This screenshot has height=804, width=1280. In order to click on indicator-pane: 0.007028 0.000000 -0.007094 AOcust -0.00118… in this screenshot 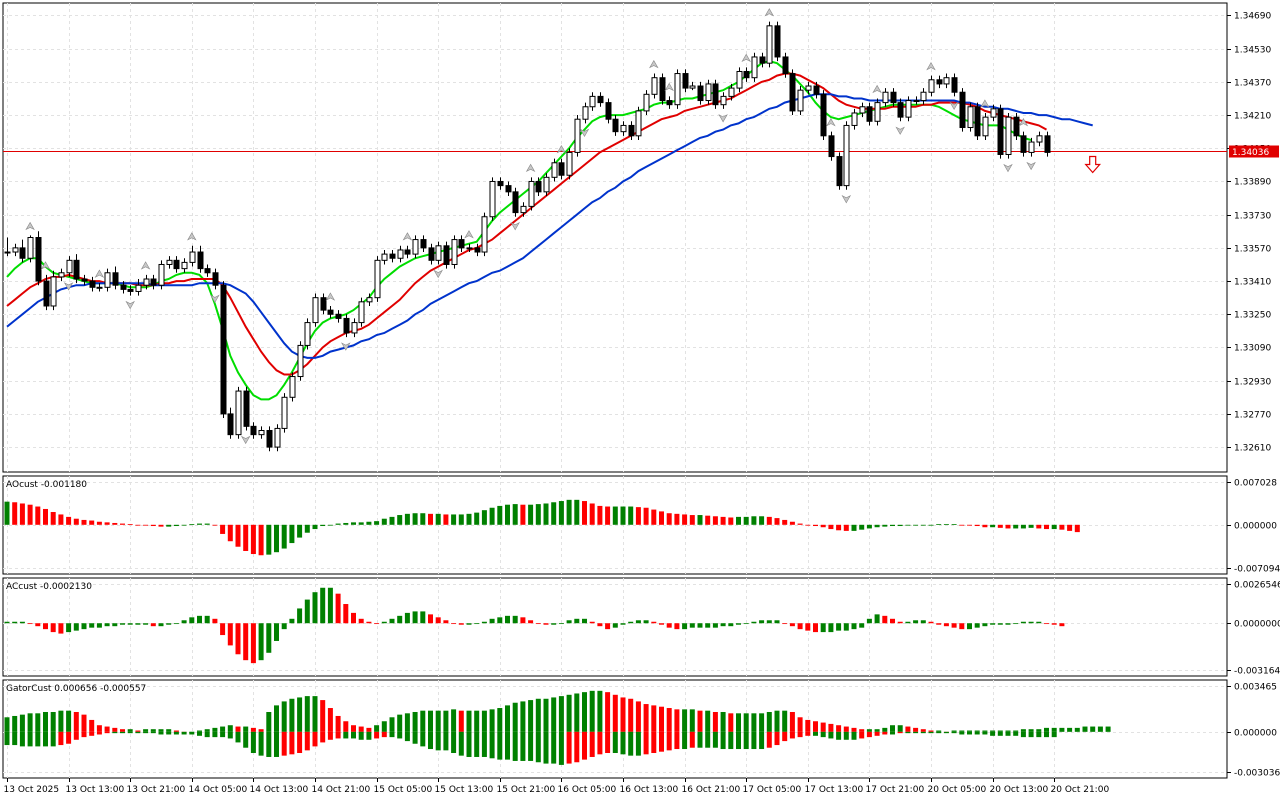, I will do `click(641, 525)`.